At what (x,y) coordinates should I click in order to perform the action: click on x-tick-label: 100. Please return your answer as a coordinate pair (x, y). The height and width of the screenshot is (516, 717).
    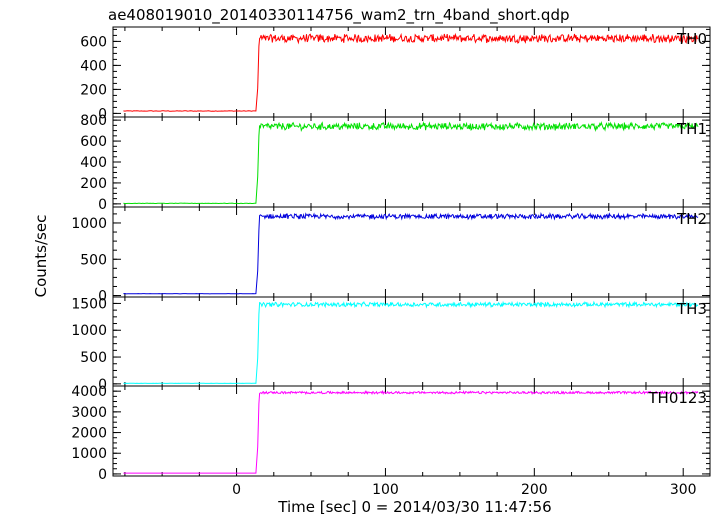
    Looking at the image, I should click on (385, 490).